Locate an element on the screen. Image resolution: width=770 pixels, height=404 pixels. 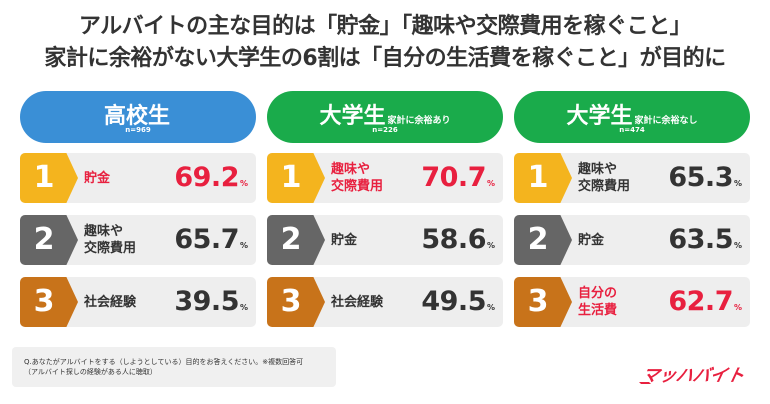
rank-card-2: 2 貯金 63.5% is located at coordinates (632, 240).